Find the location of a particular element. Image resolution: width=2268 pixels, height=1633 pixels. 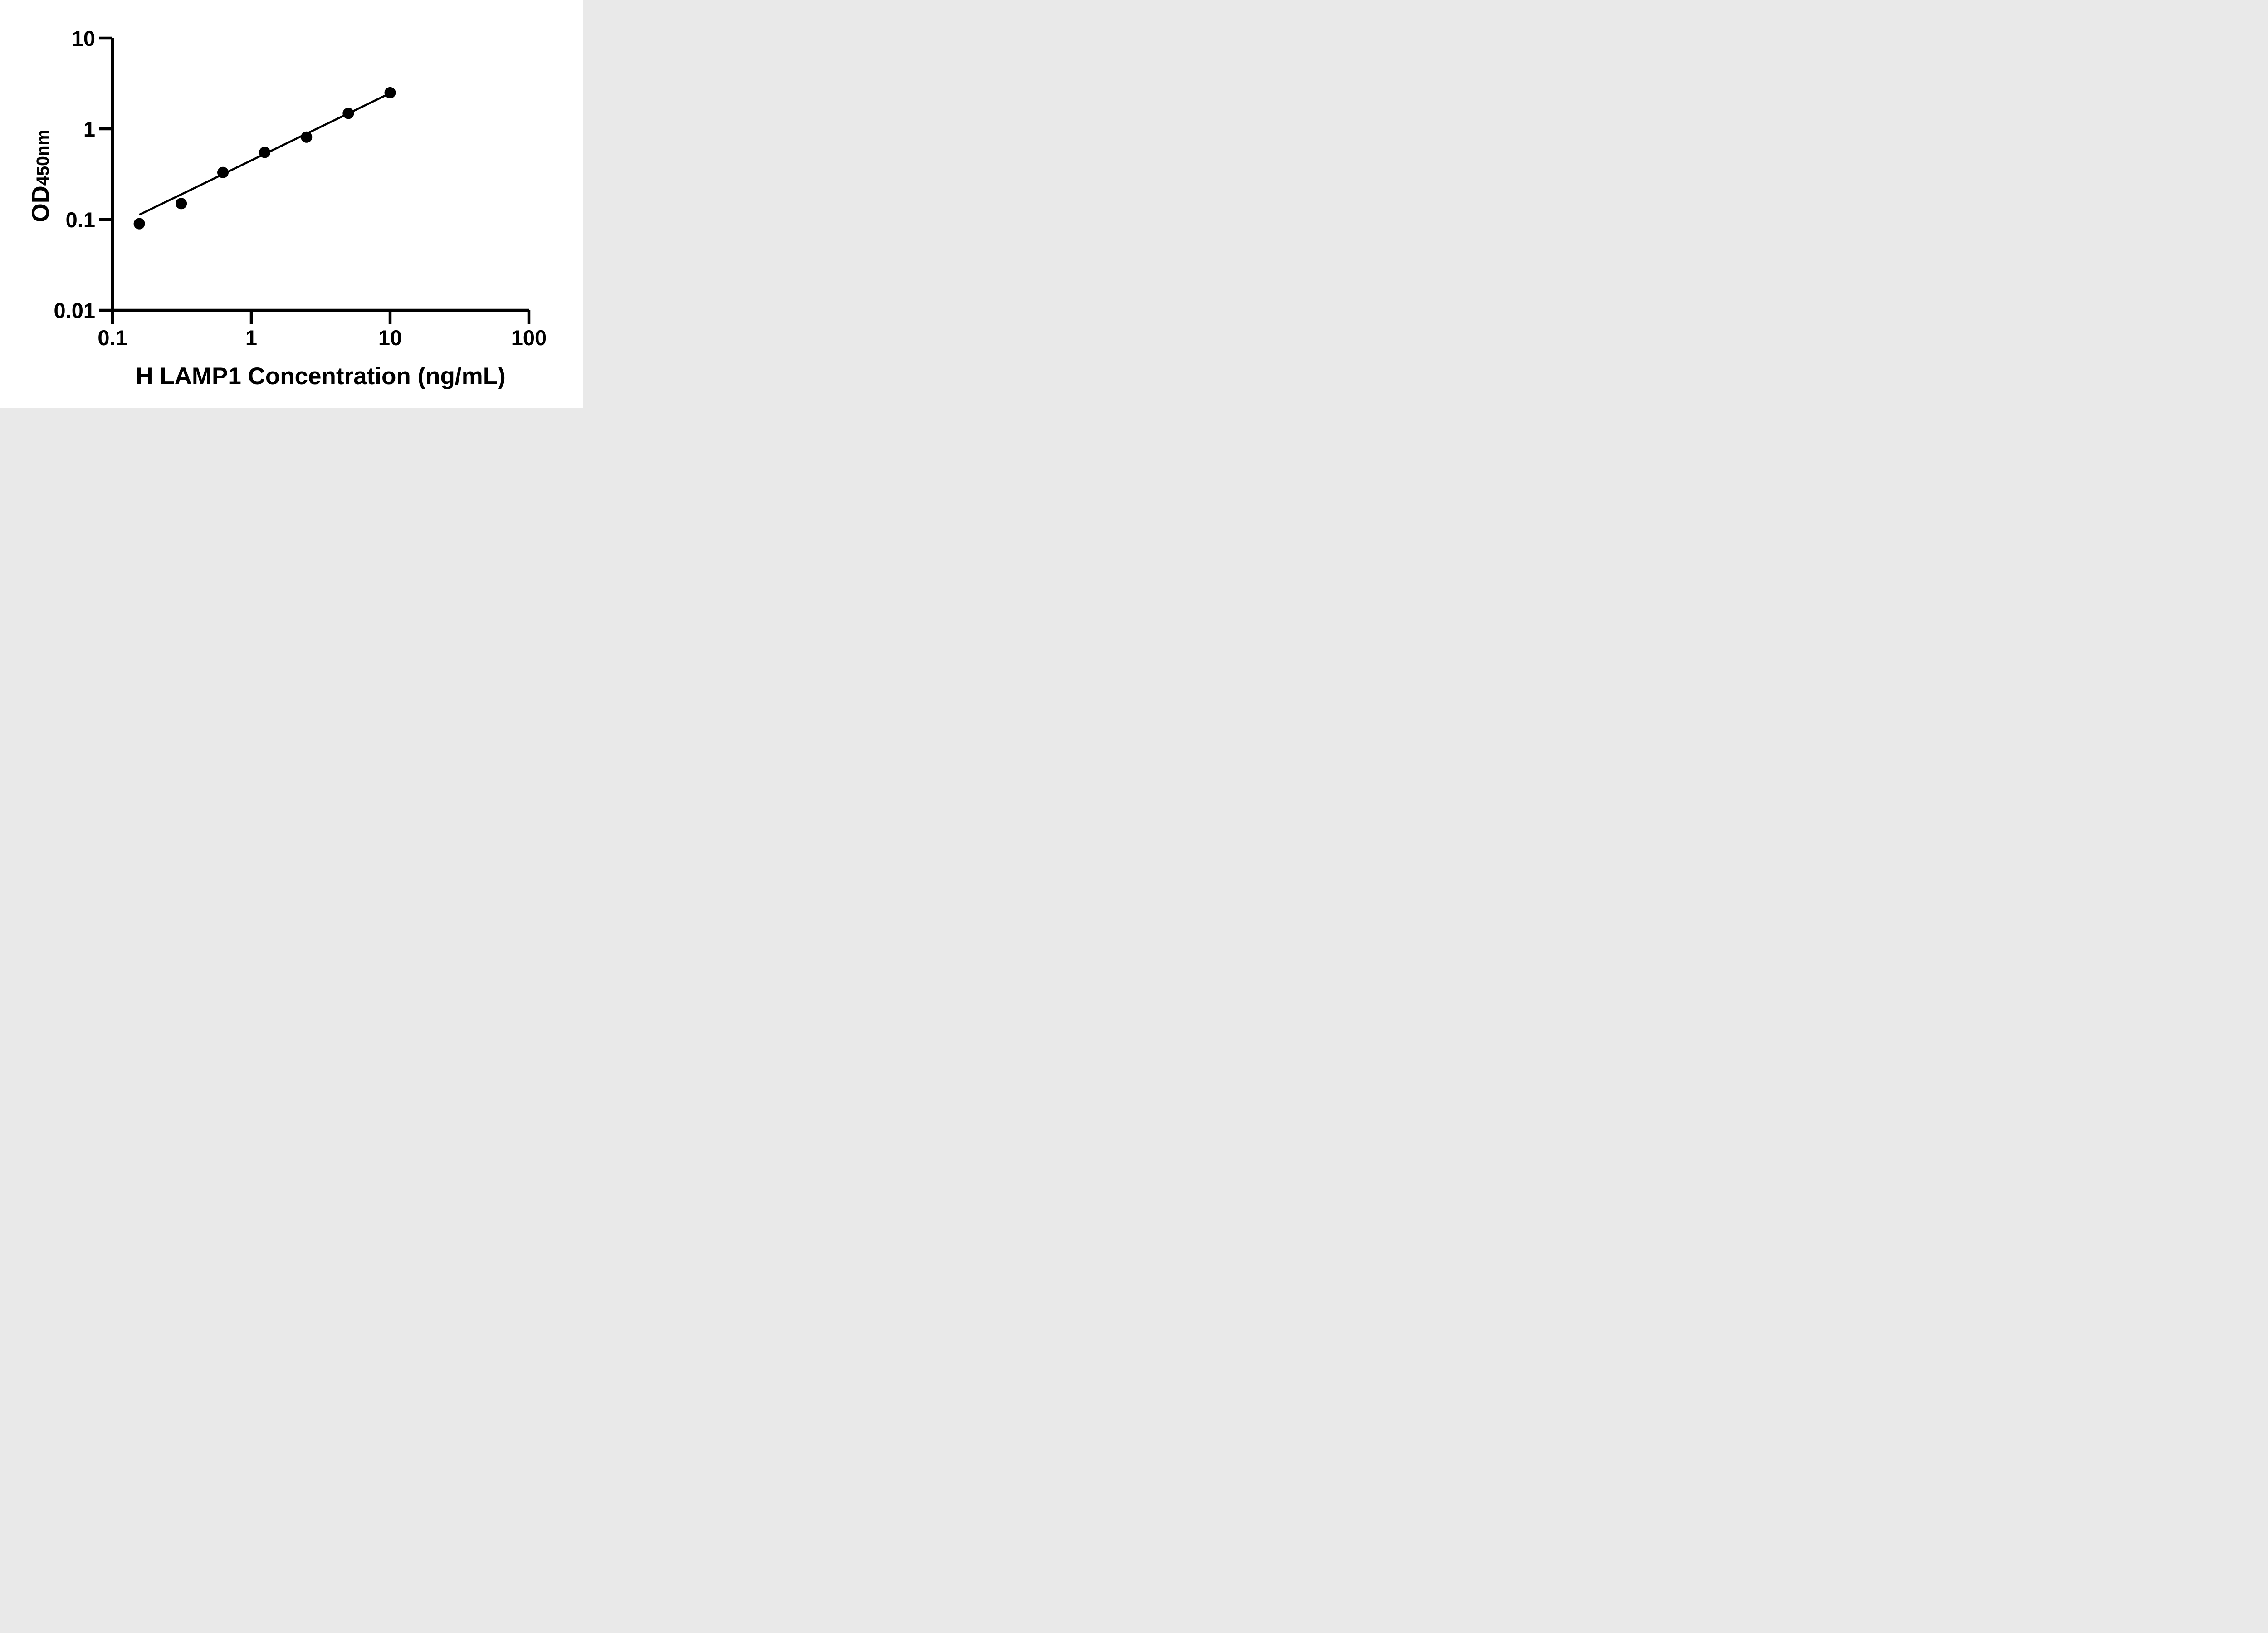

x-tick-label: 1 is located at coordinates (251, 338).